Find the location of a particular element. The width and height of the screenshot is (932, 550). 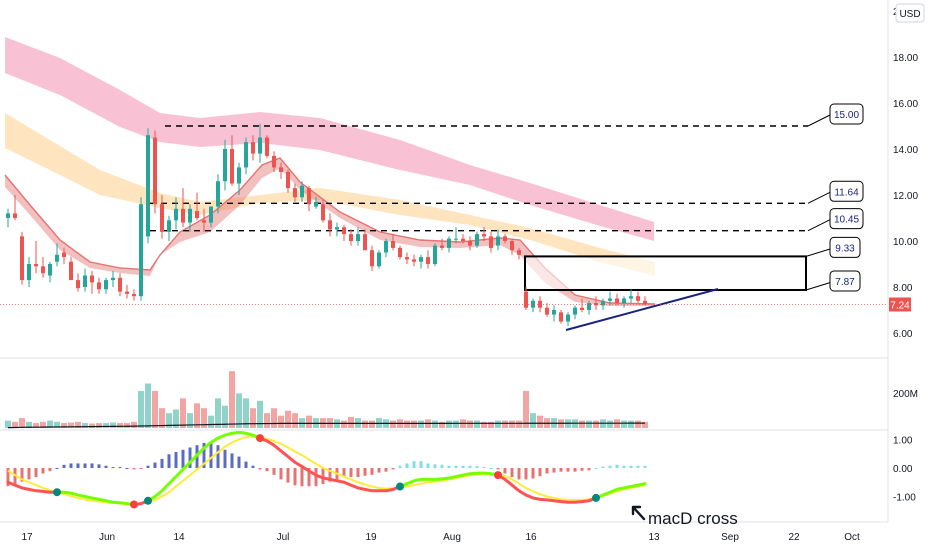

arrow-up-left-icon is located at coordinates (638, 513).